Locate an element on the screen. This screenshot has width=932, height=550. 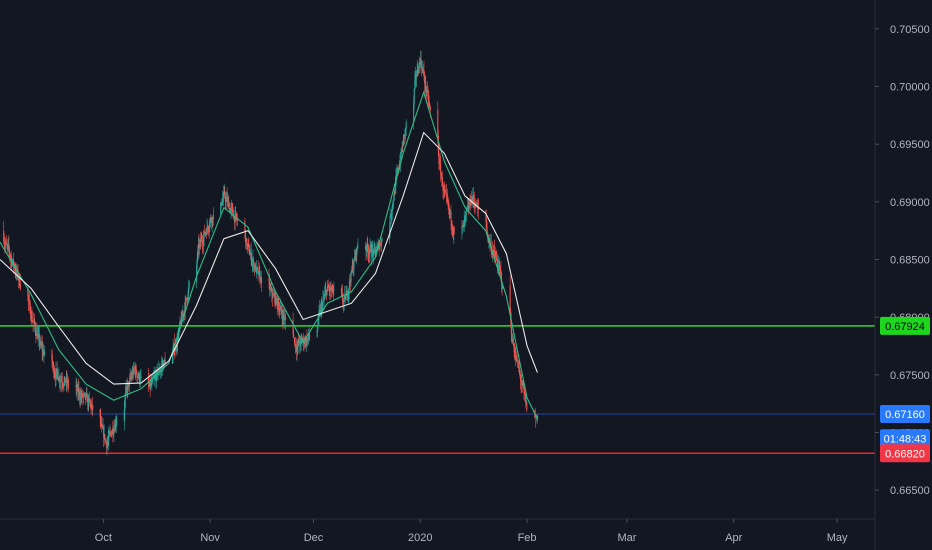
time-axis: Oct Nov Dec 2020 Feb Mar Apr May is located at coordinates (471, 531).